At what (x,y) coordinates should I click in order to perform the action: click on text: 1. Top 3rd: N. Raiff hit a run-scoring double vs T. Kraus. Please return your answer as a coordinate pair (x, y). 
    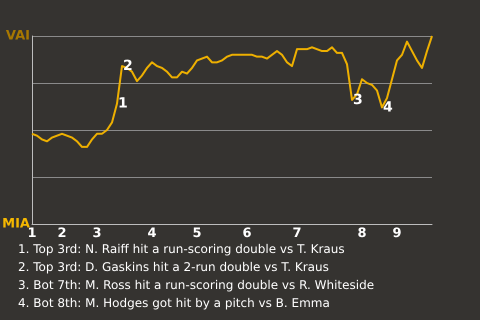
    Looking at the image, I should click on (181, 249).